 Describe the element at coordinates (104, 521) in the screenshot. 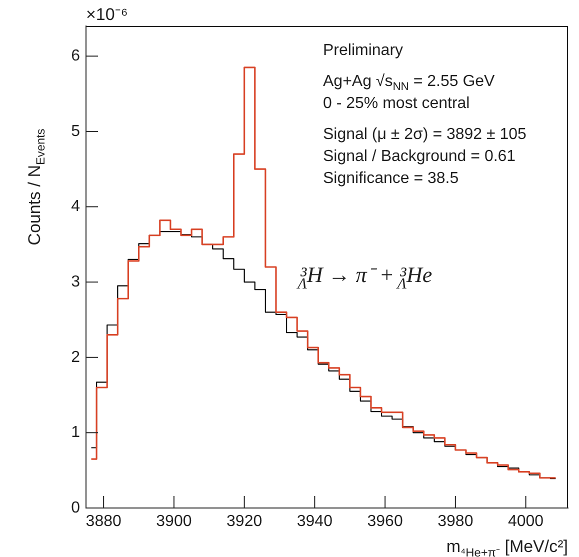

I see `x-tick-label: 3880` at that location.